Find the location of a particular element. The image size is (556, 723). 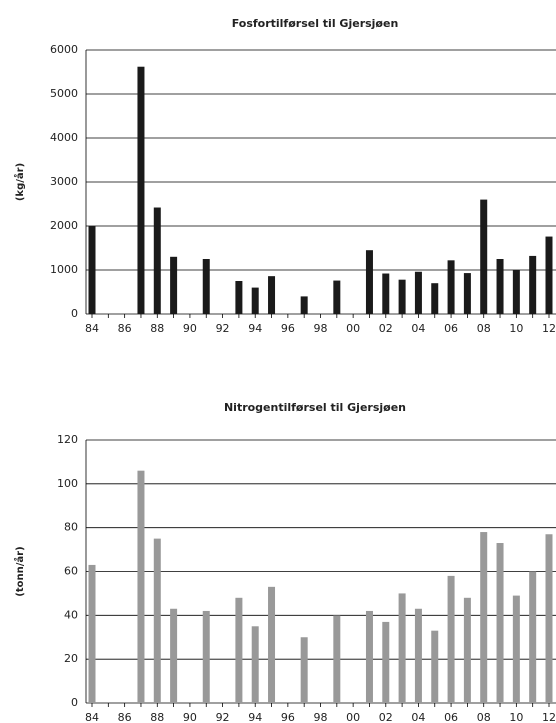

y-tick-label: 20 is located at coordinates (71, 658).